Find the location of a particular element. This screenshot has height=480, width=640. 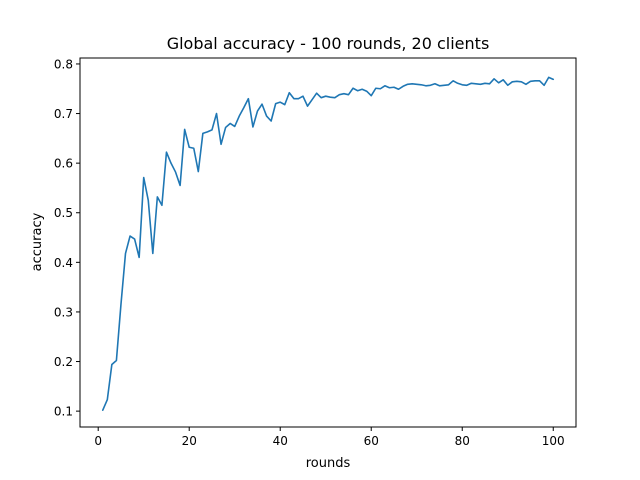

y-axis-ticks: 0.1 0.2 0.3 0.4 0.5 0.6 0.7 0.8 is located at coordinates (67, 238).